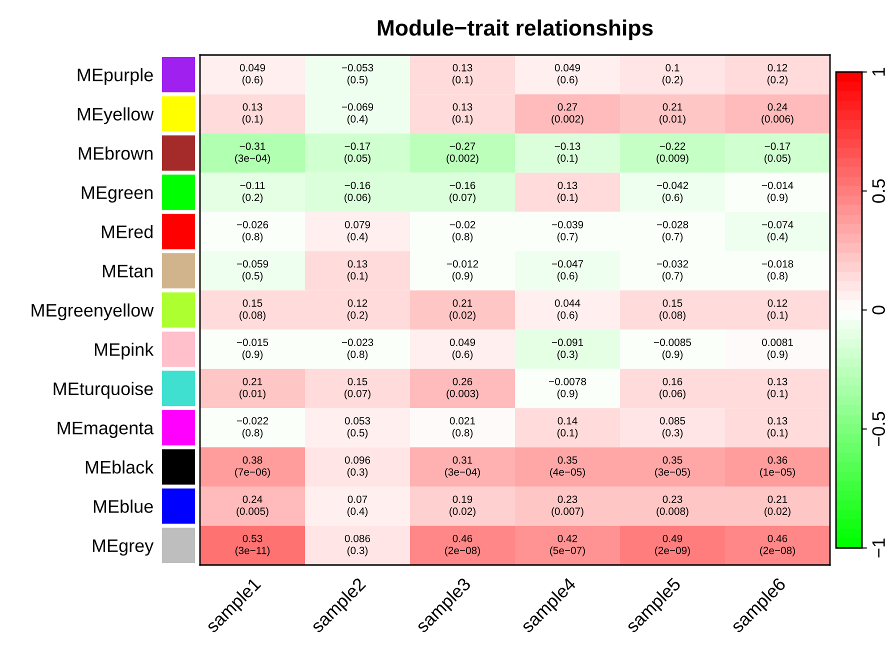 This screenshot has height=656, width=896. I want to click on data-label: −0.014 (0.9), so click(778, 193).